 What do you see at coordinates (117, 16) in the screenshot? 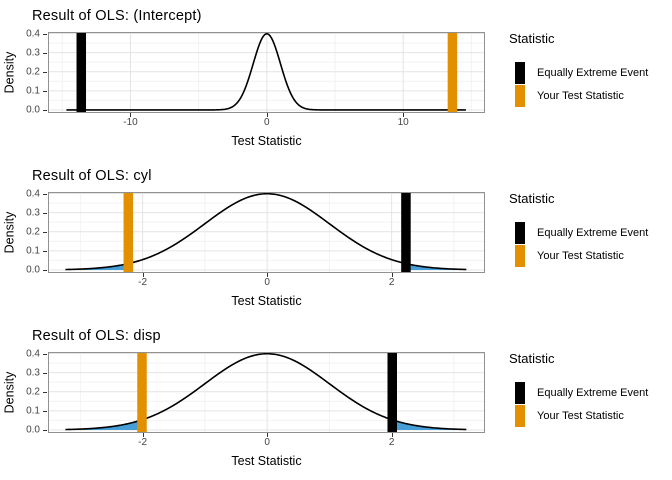
I see `plot-title: Result of OLS: (Intercept)` at bounding box center [117, 16].